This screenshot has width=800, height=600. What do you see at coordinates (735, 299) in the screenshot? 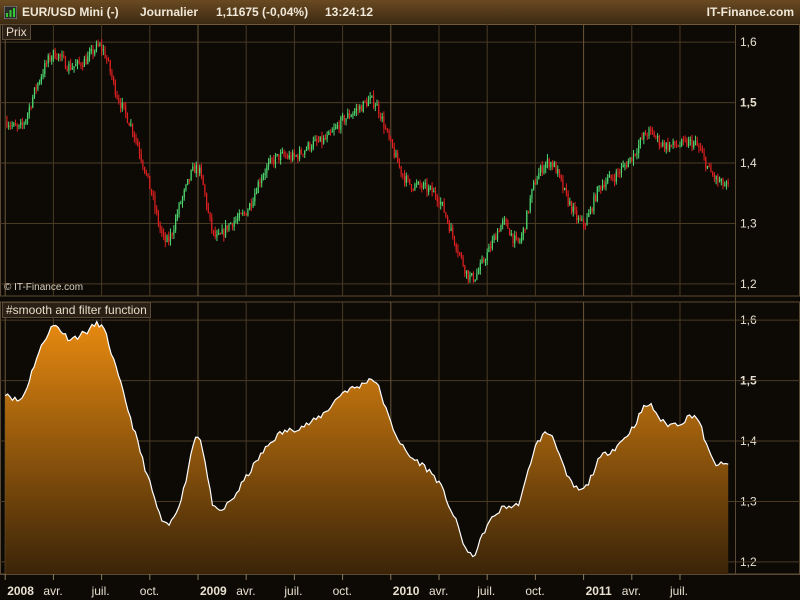
I see `axis-separator` at bounding box center [735, 299].